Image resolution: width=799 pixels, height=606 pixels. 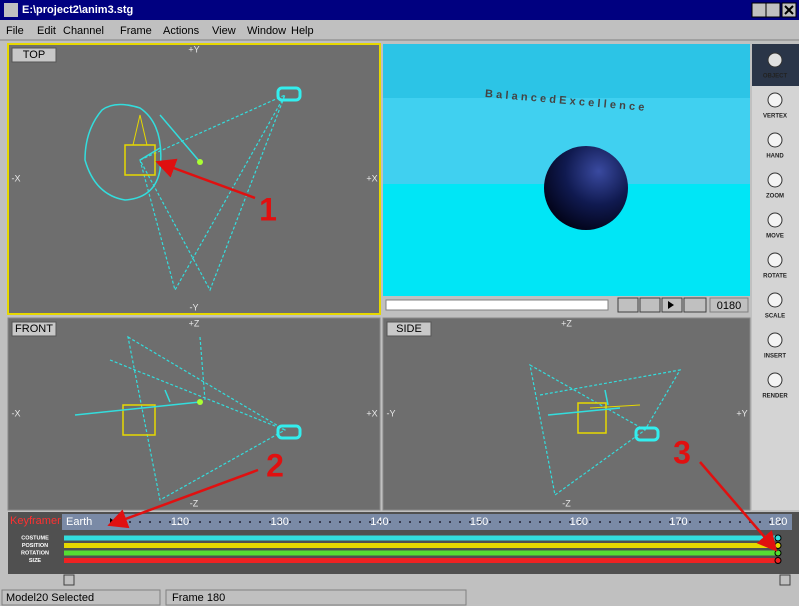 I want to click on menu-item: Help, so click(x=302, y=31).